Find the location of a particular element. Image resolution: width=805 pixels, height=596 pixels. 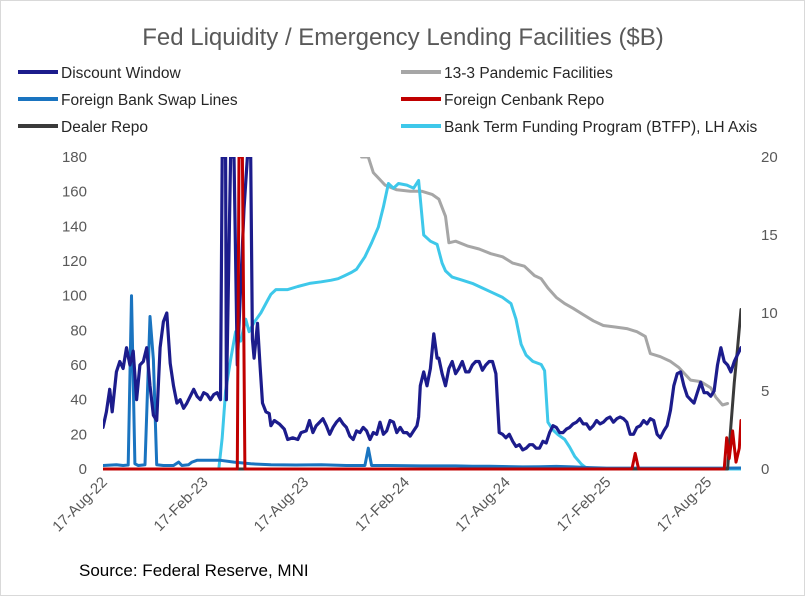

y-axis-left: 0 20 40 60 80 100 120 140 160 180 is located at coordinates (74, 313).